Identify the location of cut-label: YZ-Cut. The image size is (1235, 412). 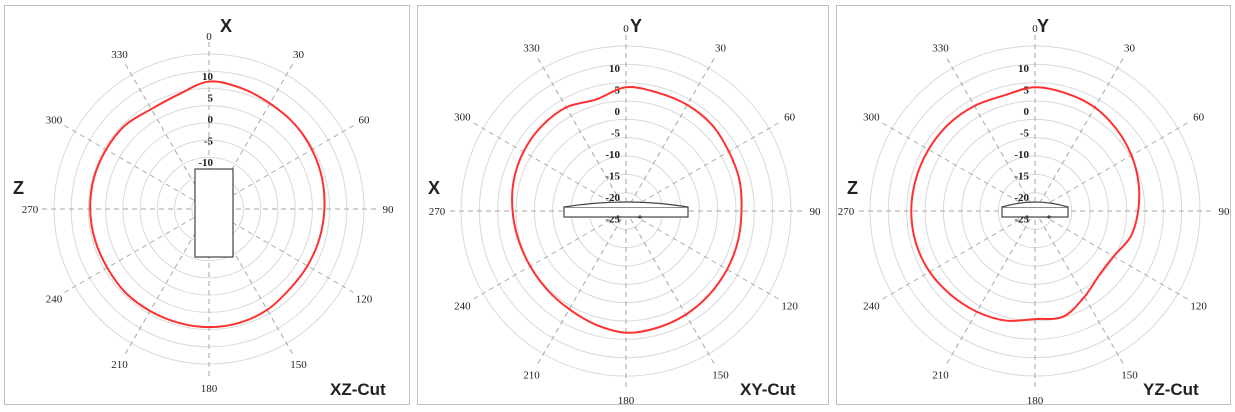
(1171, 389).